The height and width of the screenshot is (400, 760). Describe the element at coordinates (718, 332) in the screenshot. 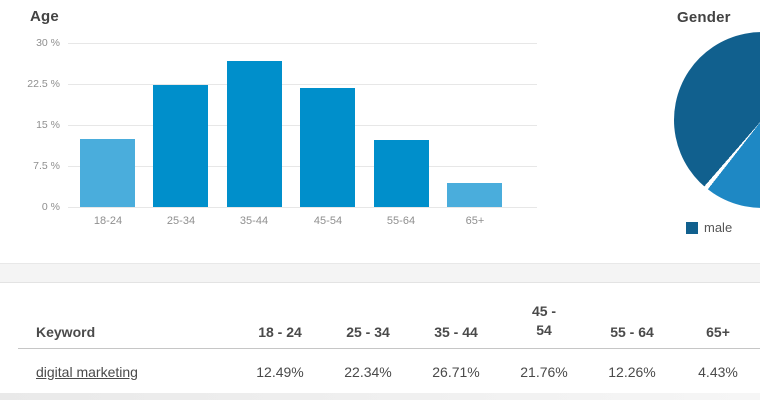

I see `column-header-65plus: 65+` at that location.